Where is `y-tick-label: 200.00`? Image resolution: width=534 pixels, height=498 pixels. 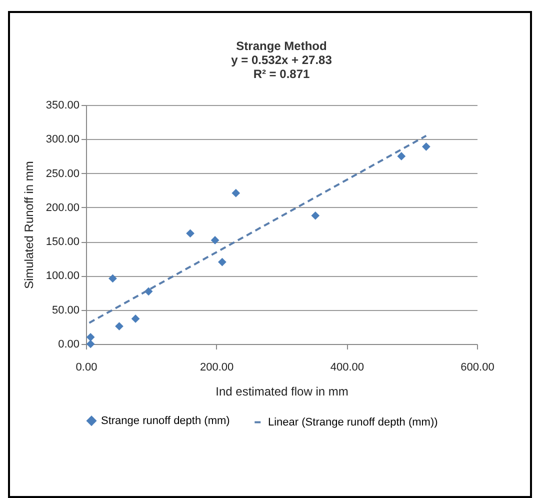
y-tick-label: 200.00 is located at coordinates (63, 208).